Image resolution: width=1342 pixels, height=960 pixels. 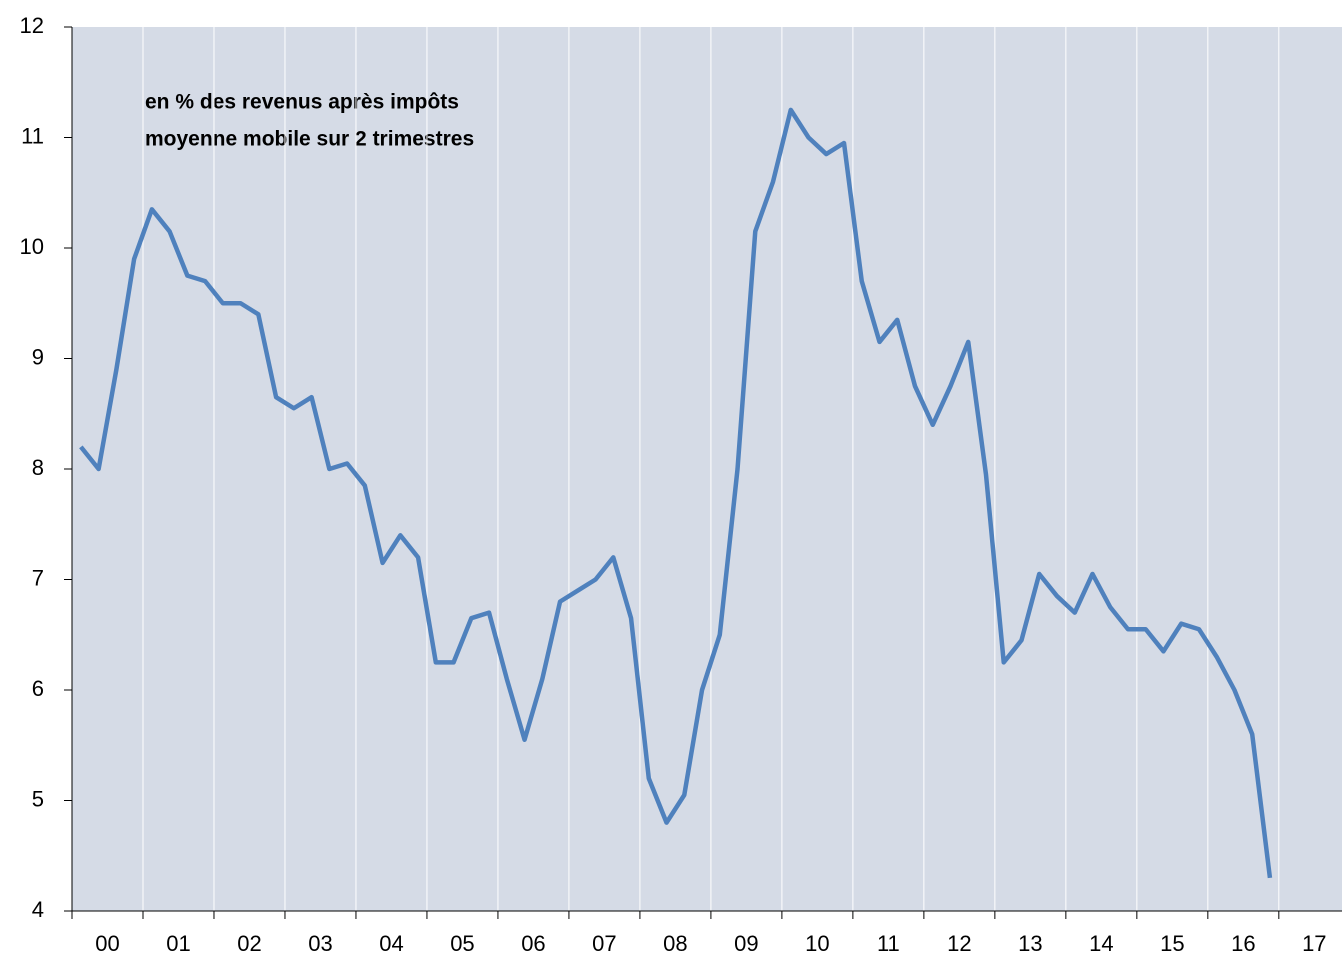 What do you see at coordinates (533, 943) in the screenshot?
I see `x-tick-label: 06` at bounding box center [533, 943].